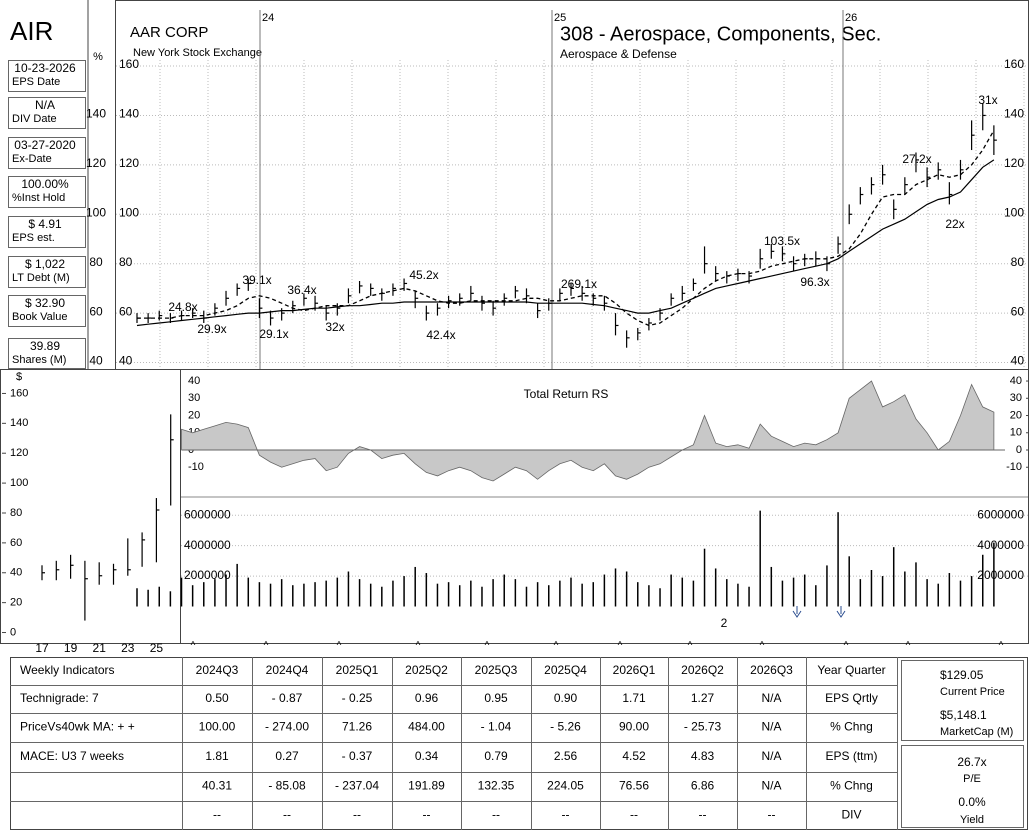 The image size is (1032, 840). Describe the element at coordinates (334, 327) in the screenshot. I see `pe-annotation: 32x` at that location.